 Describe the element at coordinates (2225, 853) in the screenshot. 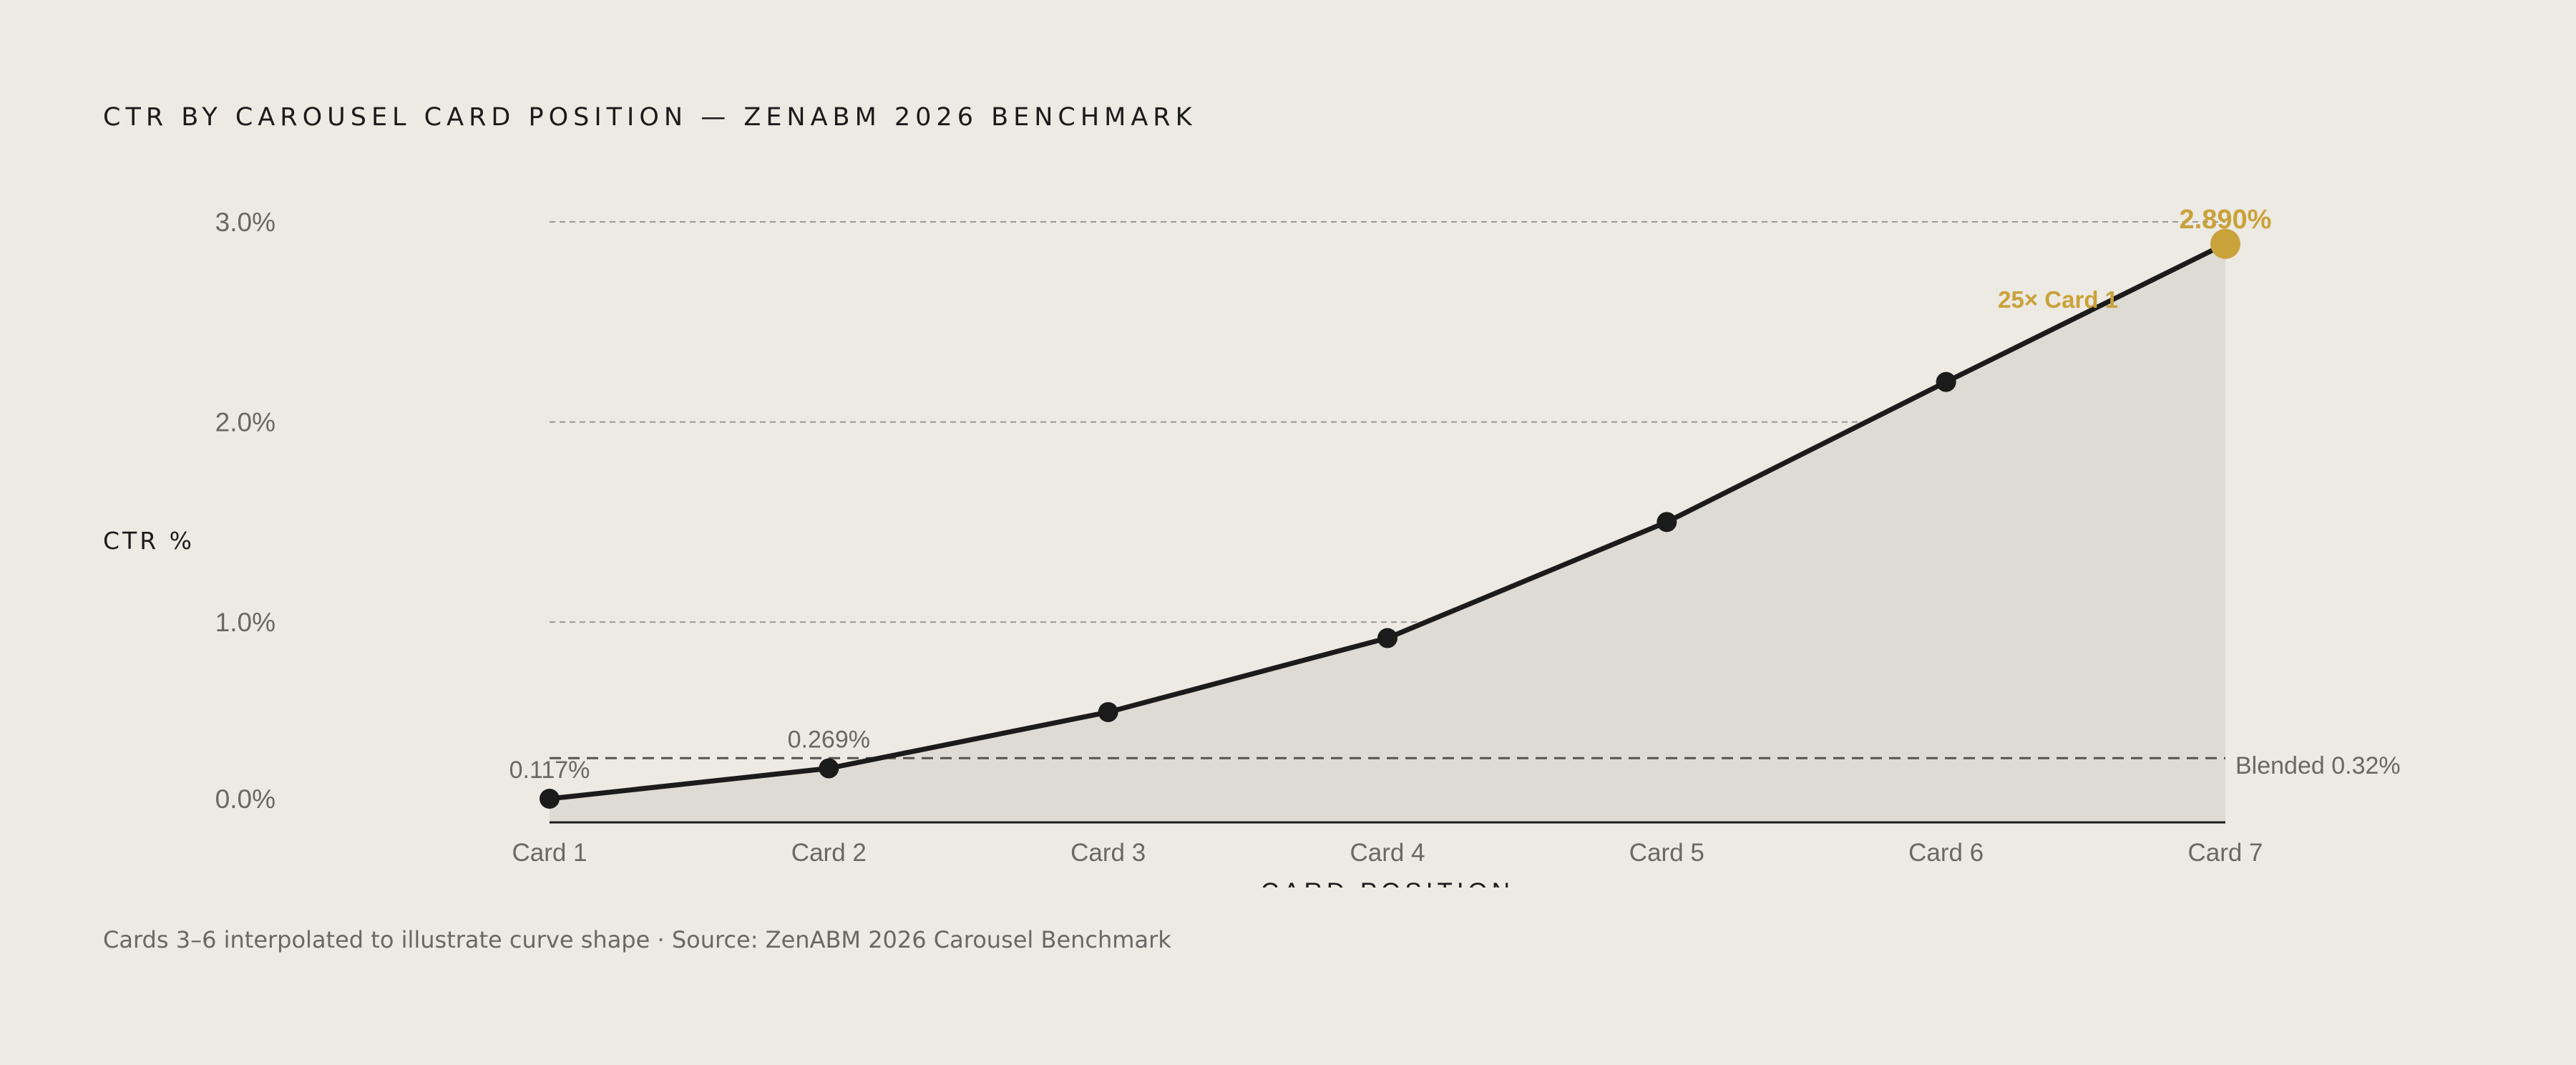

I see `x-tick-label: Card 7` at that location.